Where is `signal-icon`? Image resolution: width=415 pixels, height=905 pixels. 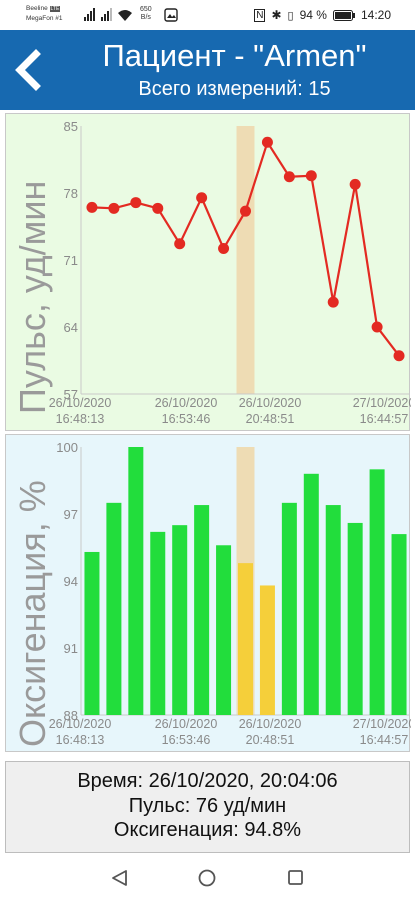
signal-icon is located at coordinates (108, 14).